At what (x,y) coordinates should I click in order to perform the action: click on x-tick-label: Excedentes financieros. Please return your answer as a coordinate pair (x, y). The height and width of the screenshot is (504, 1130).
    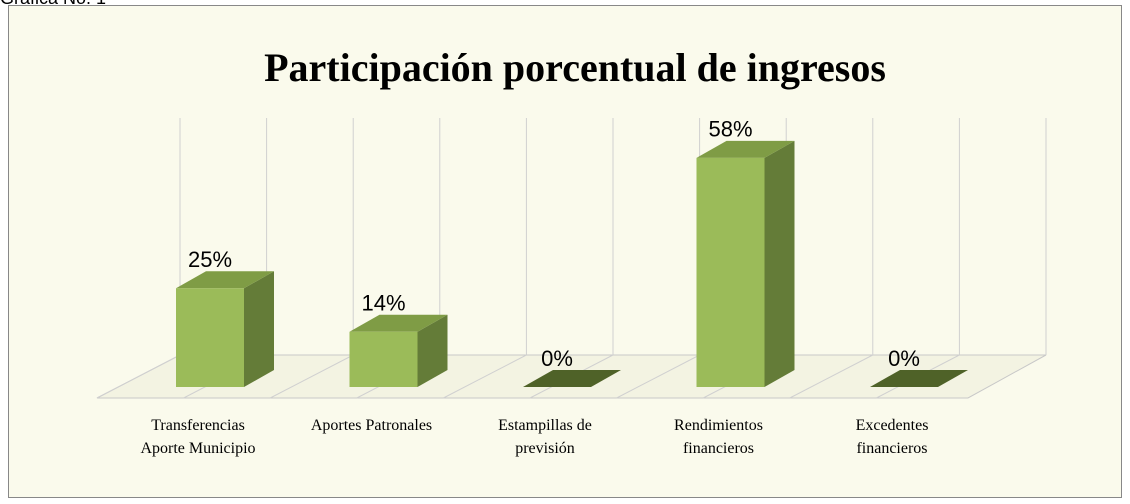
    Looking at the image, I should click on (892, 437).